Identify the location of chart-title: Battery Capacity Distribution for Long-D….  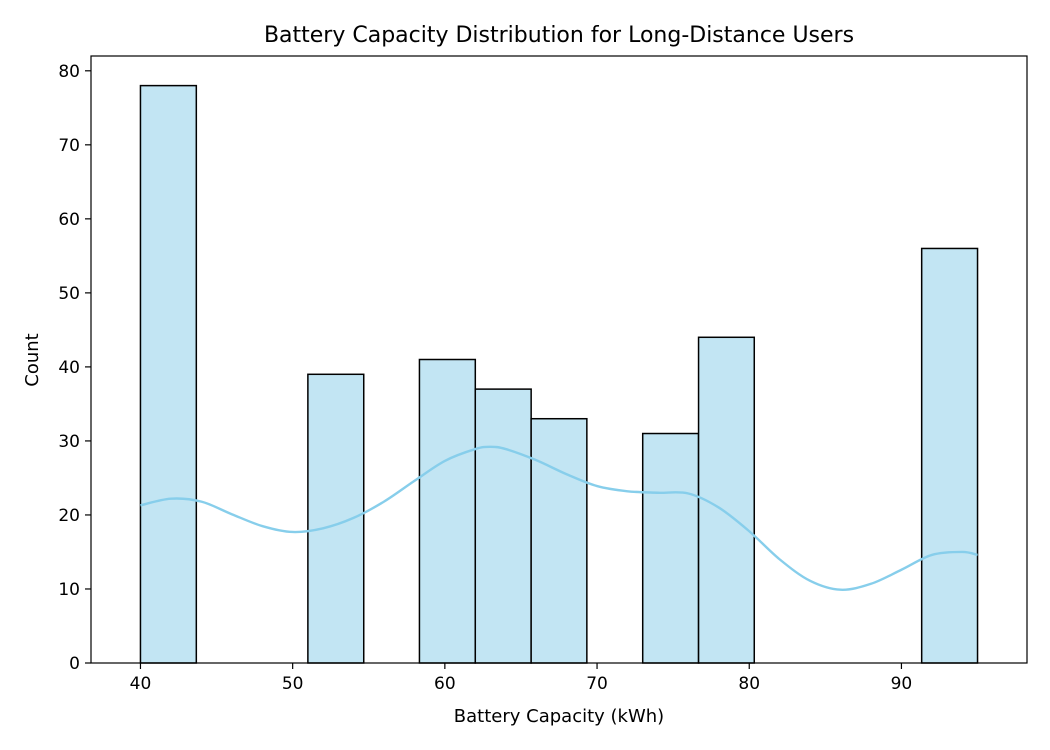
(559, 35).